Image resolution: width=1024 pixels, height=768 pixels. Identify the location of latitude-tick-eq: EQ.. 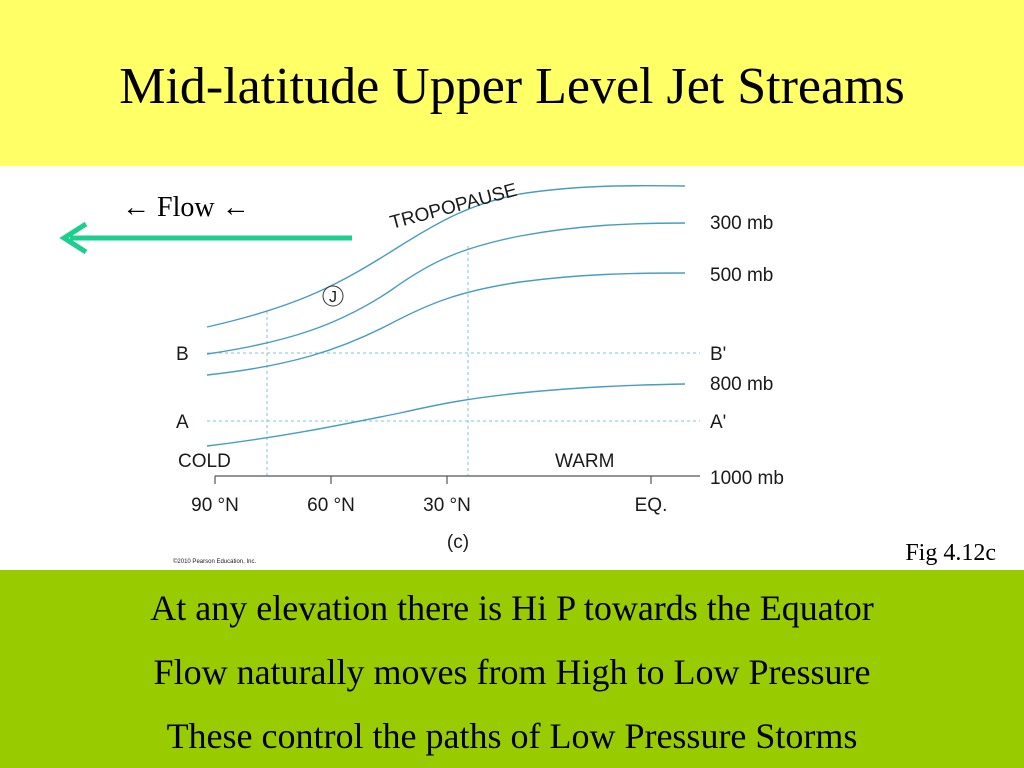
(651, 505).